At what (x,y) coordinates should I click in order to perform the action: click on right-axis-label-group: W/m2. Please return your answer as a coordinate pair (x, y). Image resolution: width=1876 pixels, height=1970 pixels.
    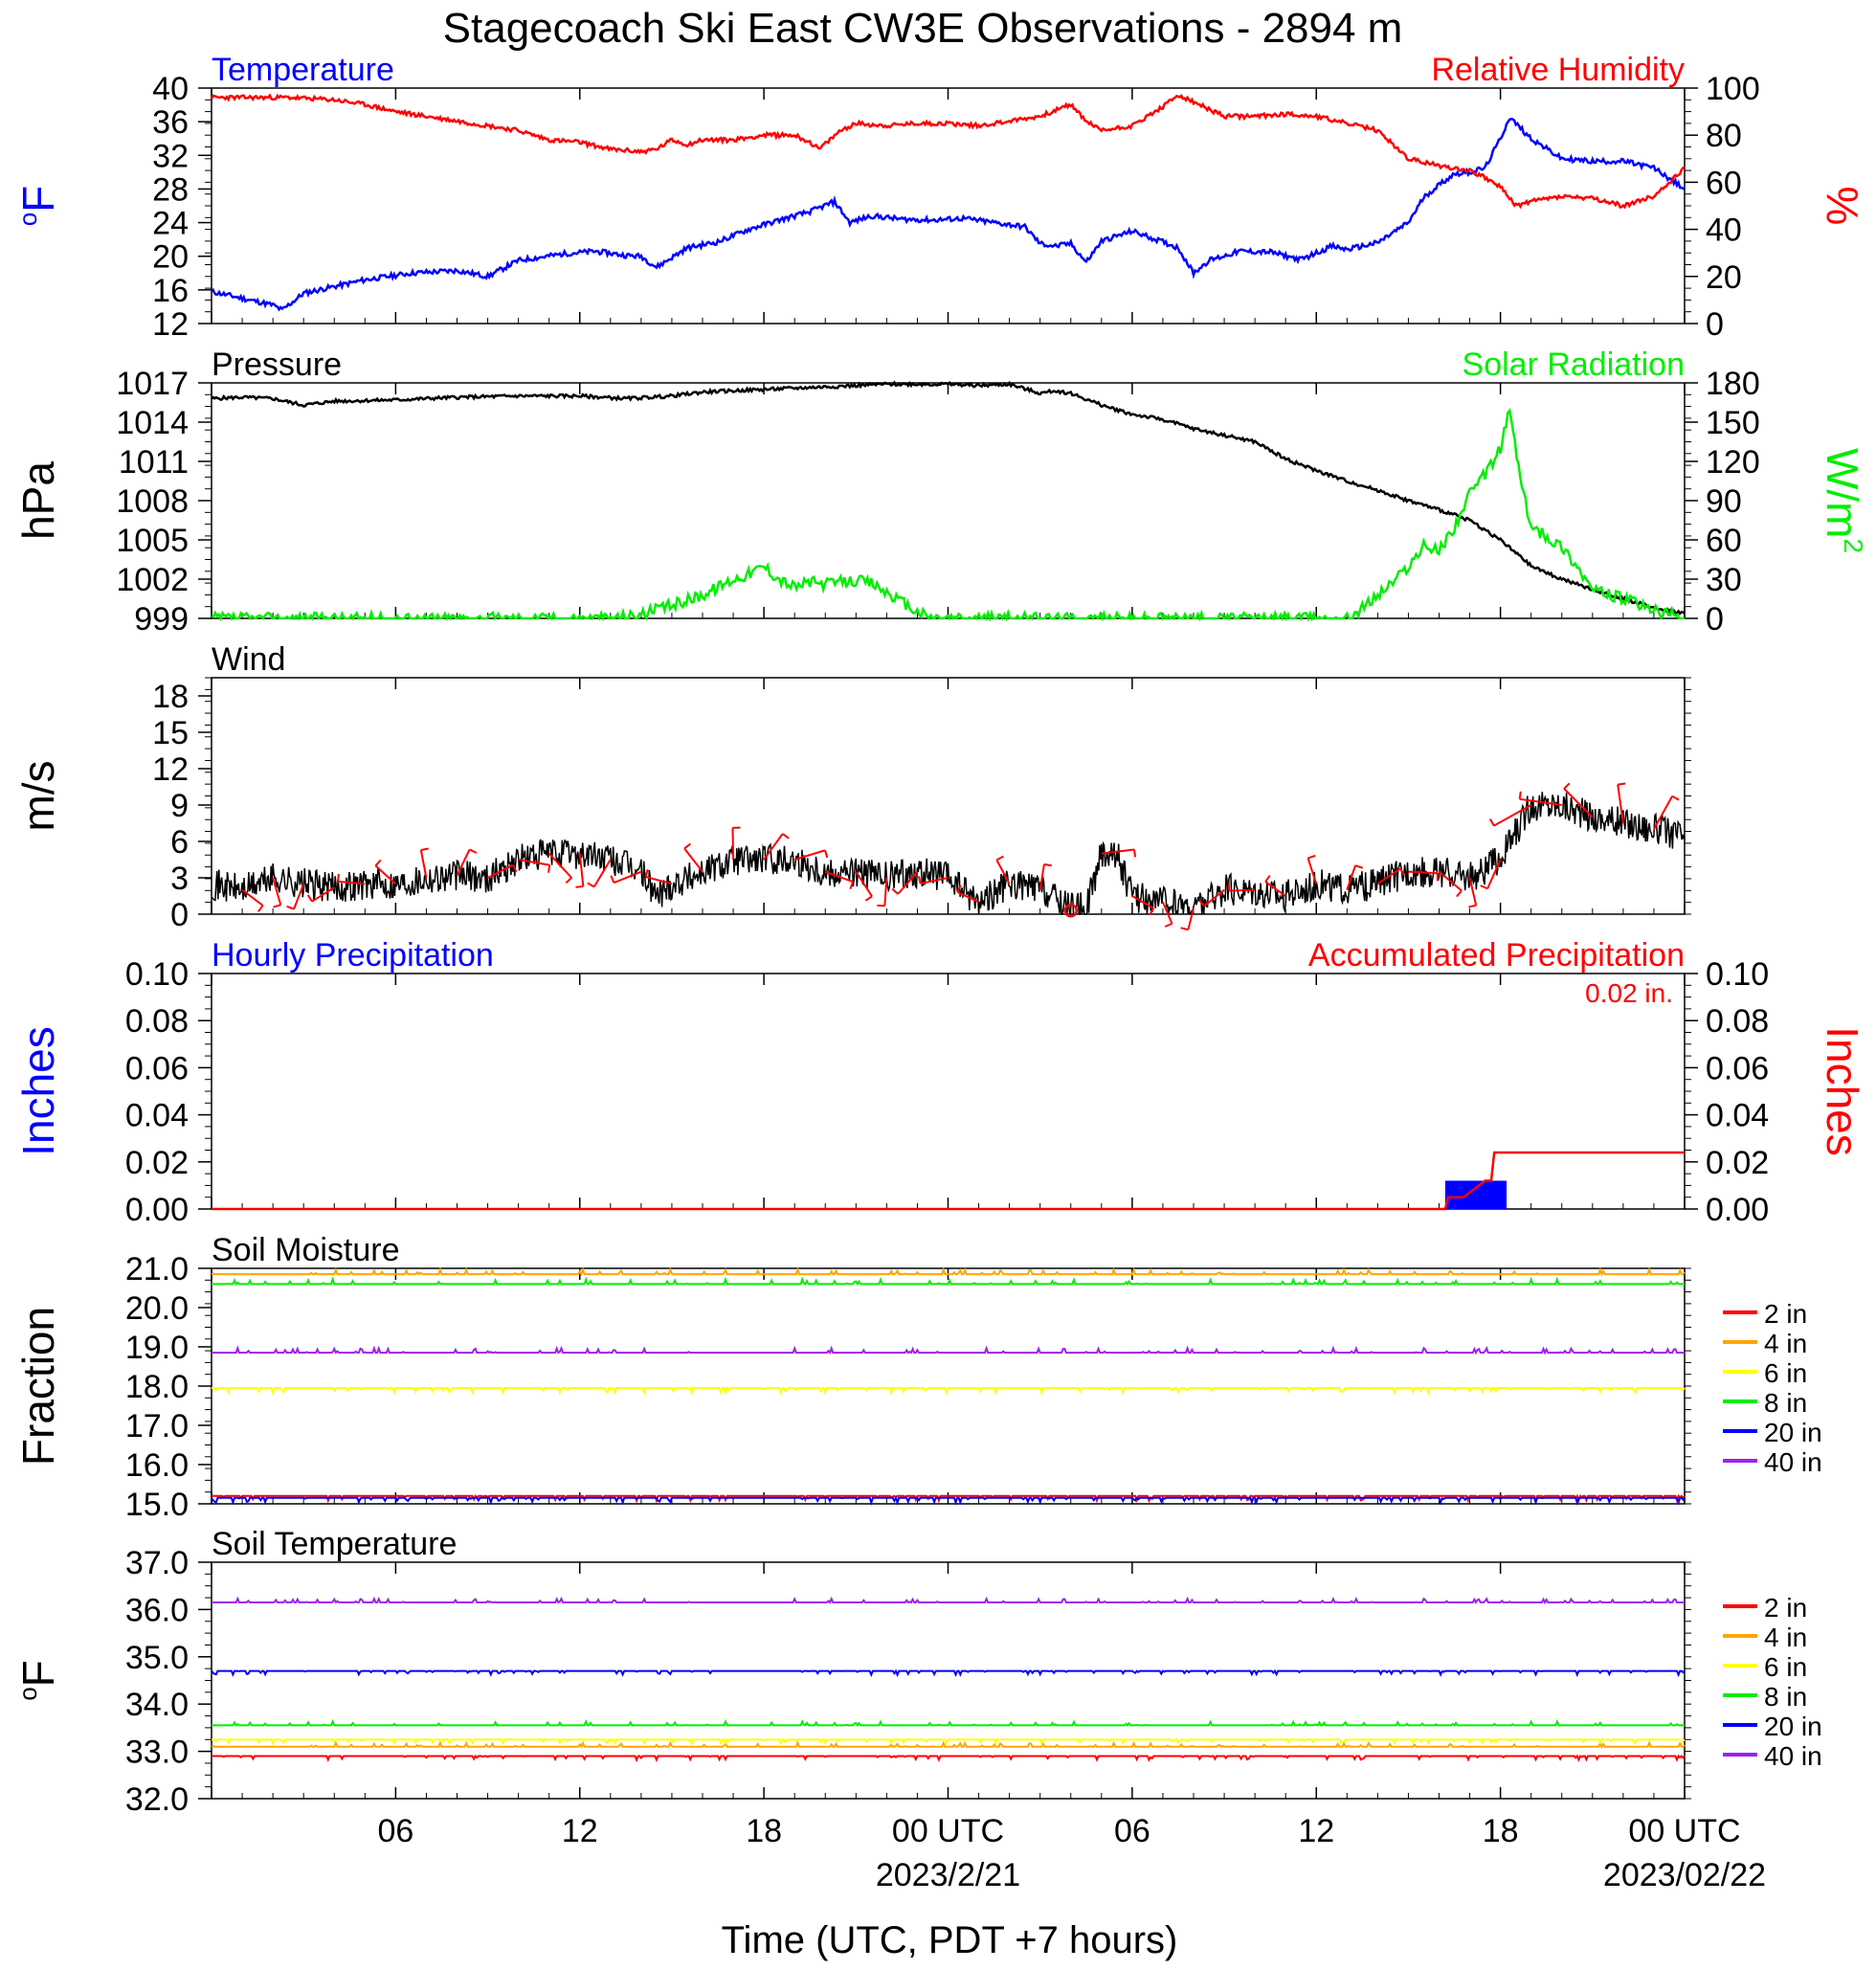
    Looking at the image, I should click on (1843, 501).